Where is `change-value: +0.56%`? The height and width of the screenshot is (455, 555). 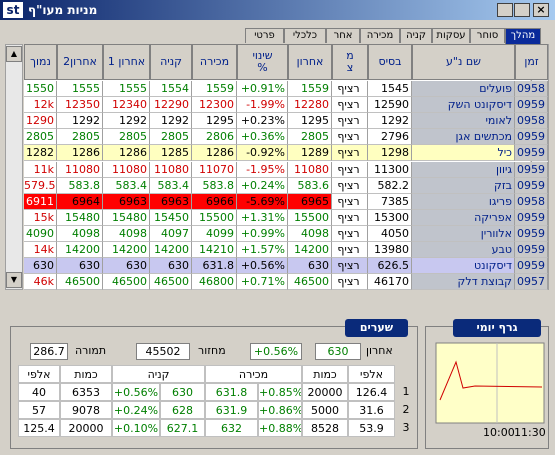 change-value: +0.56% is located at coordinates (276, 351).